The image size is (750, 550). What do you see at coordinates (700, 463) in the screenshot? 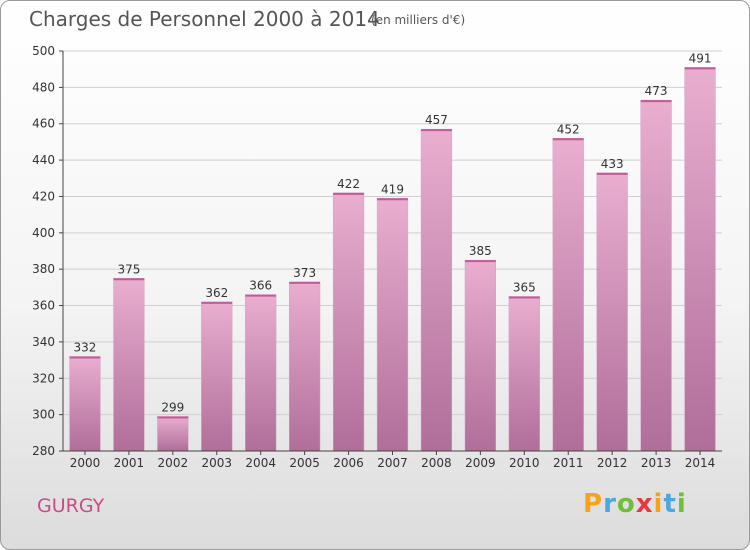
I see `x-tick-label: 2014` at bounding box center [700, 463].